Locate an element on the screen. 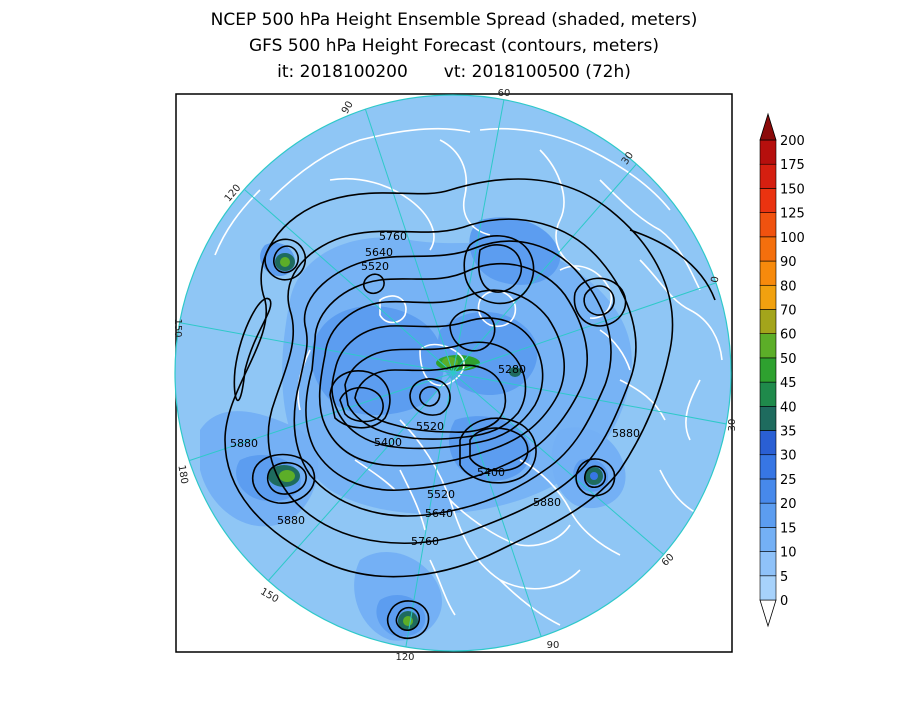 Image resolution: width=908 pixels, height=702 pixels. longitude-label: 150 is located at coordinates (177, 327).